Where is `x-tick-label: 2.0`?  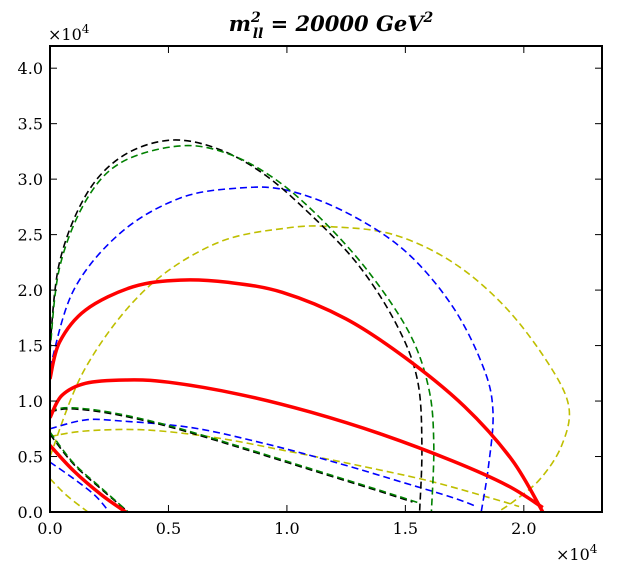
x-tick-label: 2.0 is located at coordinates (523, 528).